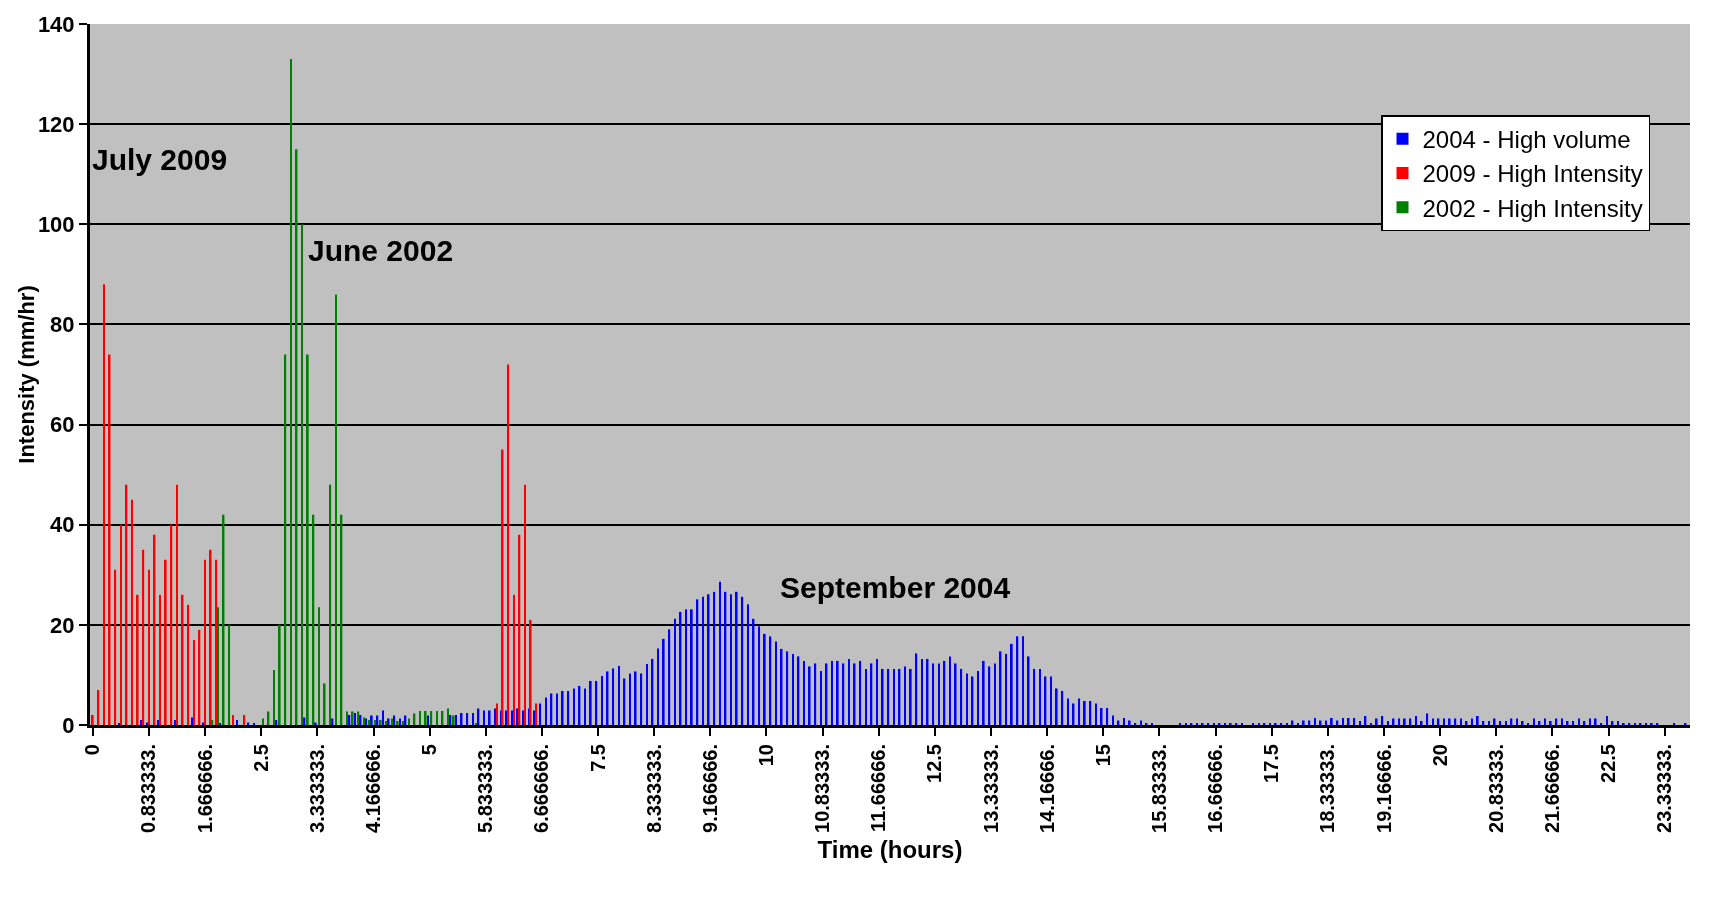 Image resolution: width=1710 pixels, height=900 pixels. I want to click on y-tick-label: 80, so click(62, 325).